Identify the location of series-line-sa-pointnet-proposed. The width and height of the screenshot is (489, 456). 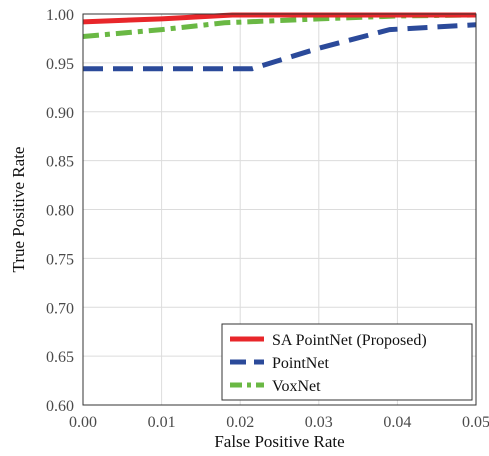
(279, 18).